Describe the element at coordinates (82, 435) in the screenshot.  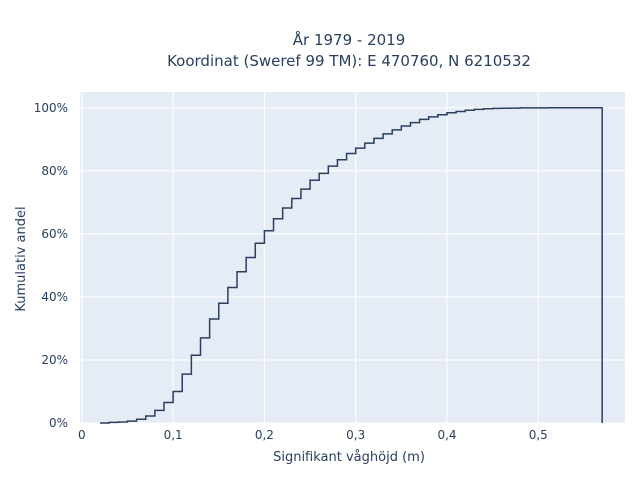
I see `x-tick-label: 0` at that location.